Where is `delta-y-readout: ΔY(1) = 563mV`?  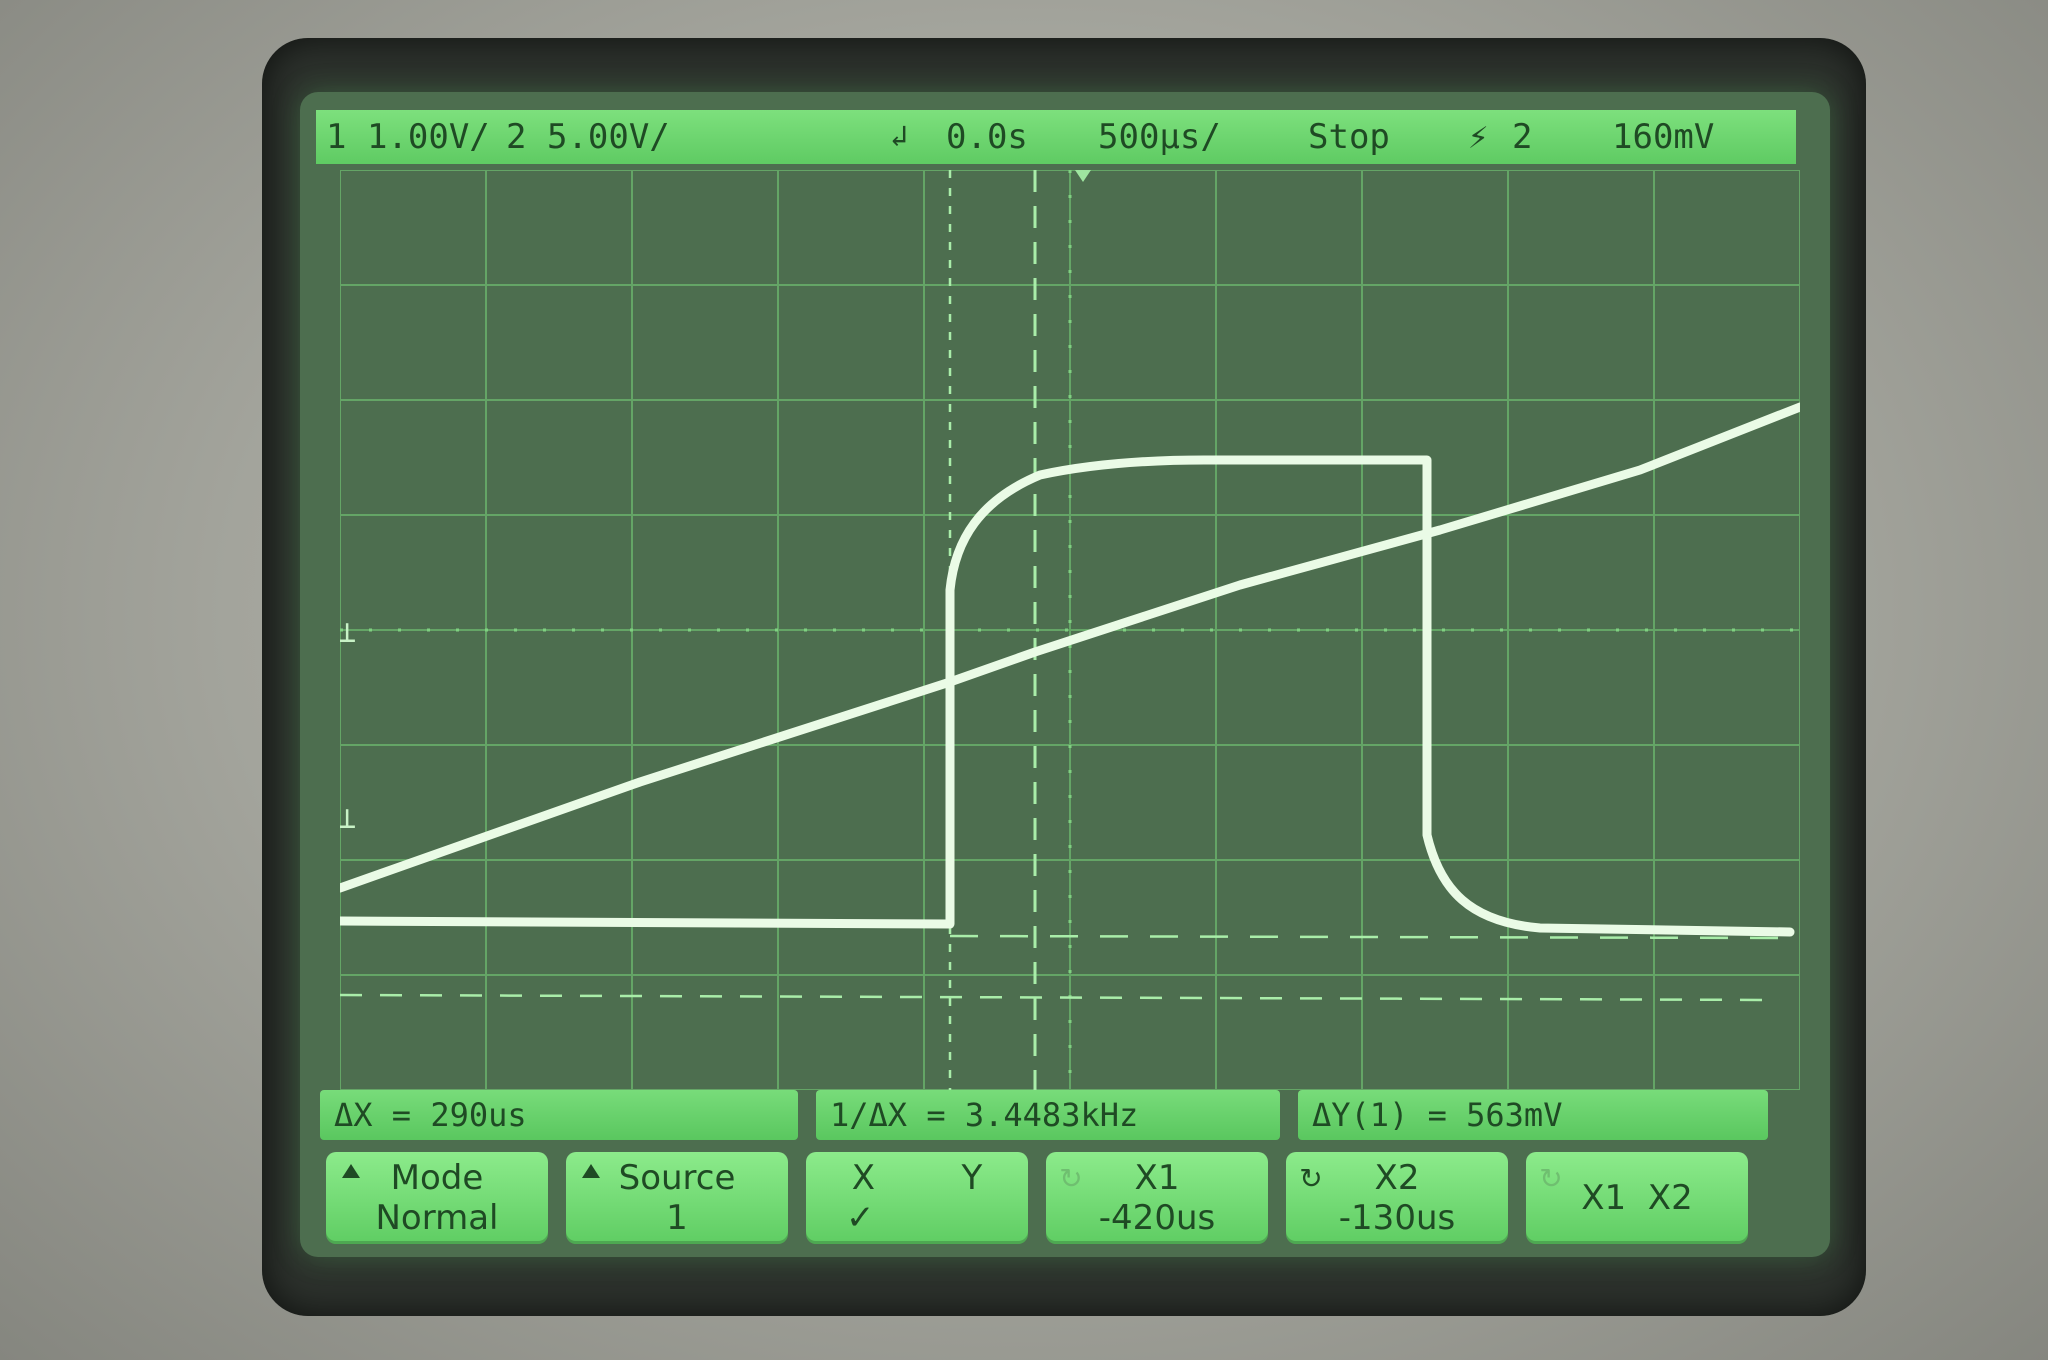
delta-y-readout: ΔY(1) = 563mV is located at coordinates (1533, 1115).